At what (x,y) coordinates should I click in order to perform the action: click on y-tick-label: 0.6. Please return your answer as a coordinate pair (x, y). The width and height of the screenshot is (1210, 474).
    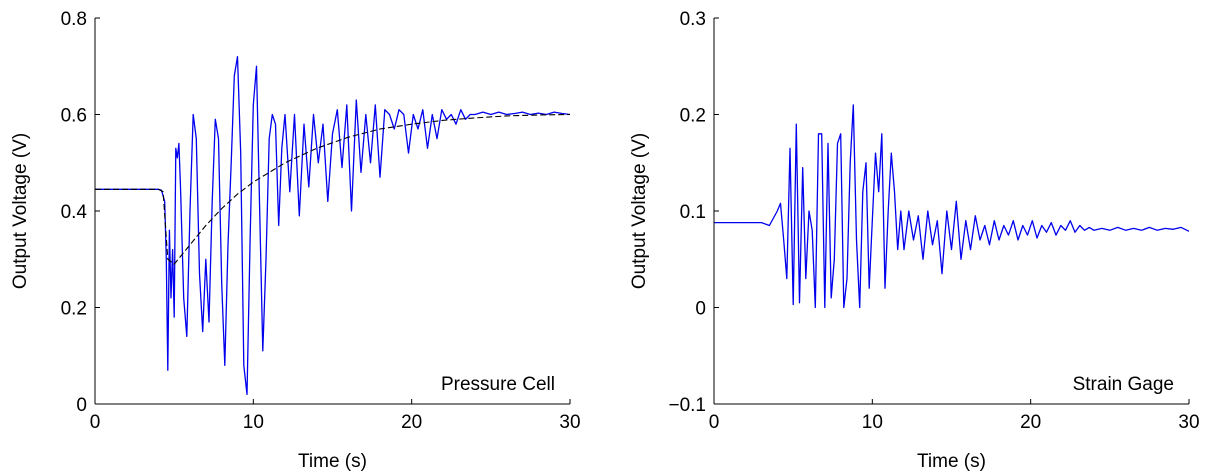
    Looking at the image, I should click on (74, 116).